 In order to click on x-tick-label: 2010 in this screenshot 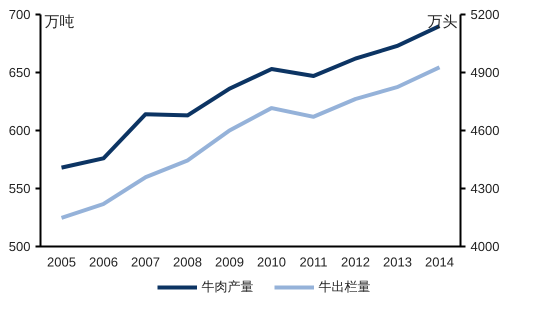, I will do `click(271, 262)`.